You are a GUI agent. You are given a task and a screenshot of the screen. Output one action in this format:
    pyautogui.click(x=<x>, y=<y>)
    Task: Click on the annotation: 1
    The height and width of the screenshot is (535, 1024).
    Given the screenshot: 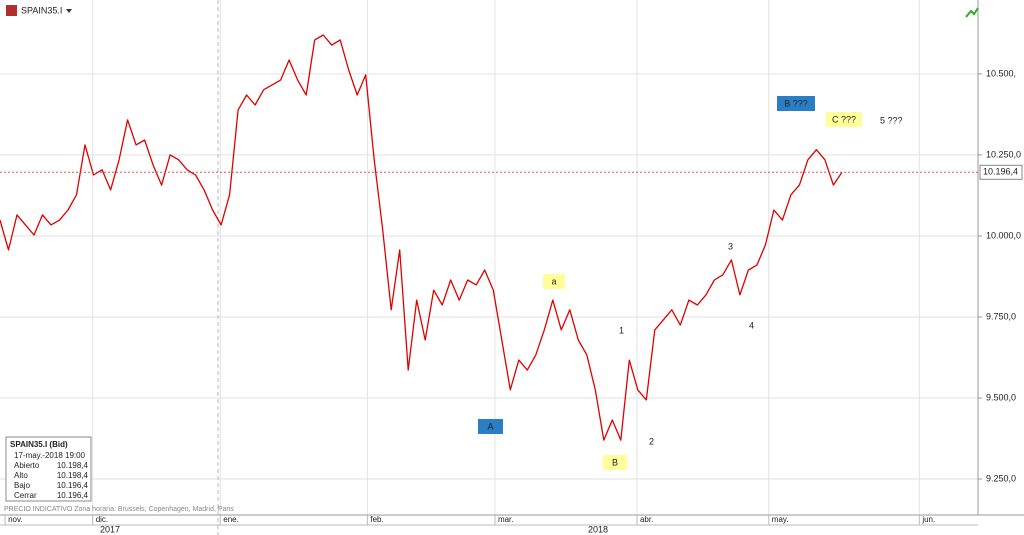 What is the action you would take?
    pyautogui.click(x=621, y=330)
    